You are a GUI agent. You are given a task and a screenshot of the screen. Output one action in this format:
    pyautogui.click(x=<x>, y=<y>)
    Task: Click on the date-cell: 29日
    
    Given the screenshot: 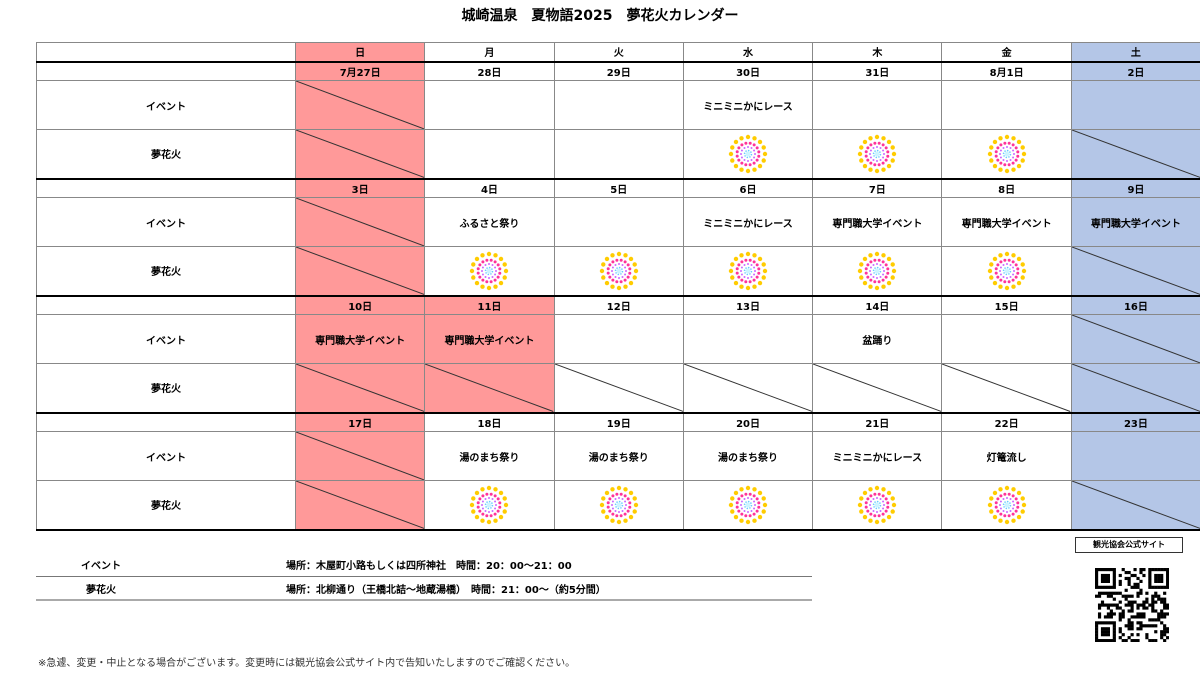 What is the action you would take?
    pyautogui.click(x=618, y=71)
    